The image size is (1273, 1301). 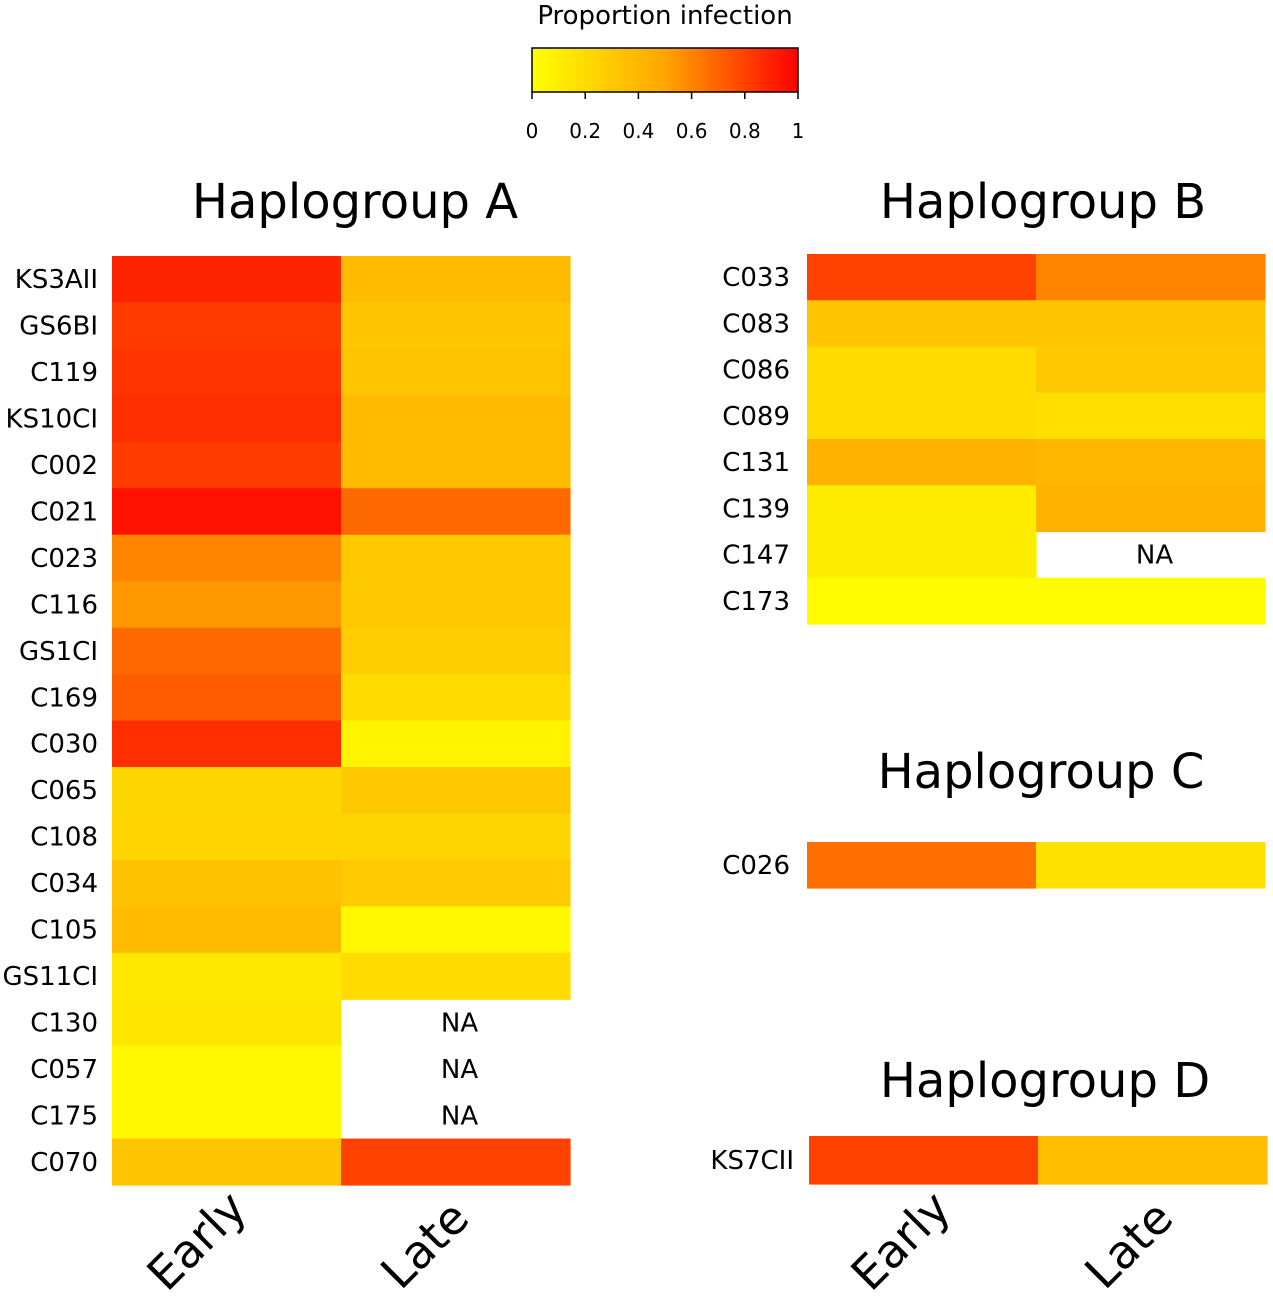 What do you see at coordinates (424, 1244) in the screenshot?
I see `column-label-late-left: Late` at bounding box center [424, 1244].